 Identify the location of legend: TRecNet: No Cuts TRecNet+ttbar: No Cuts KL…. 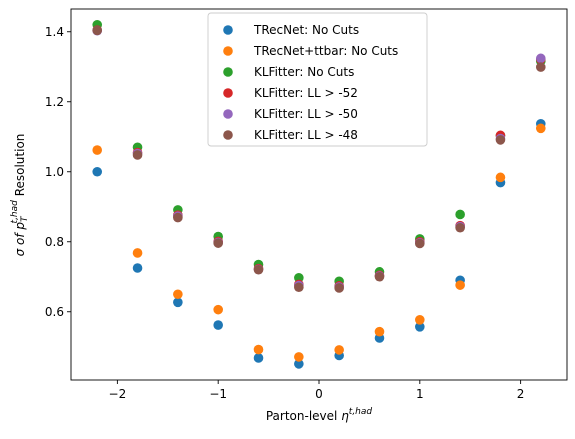
(317, 79).